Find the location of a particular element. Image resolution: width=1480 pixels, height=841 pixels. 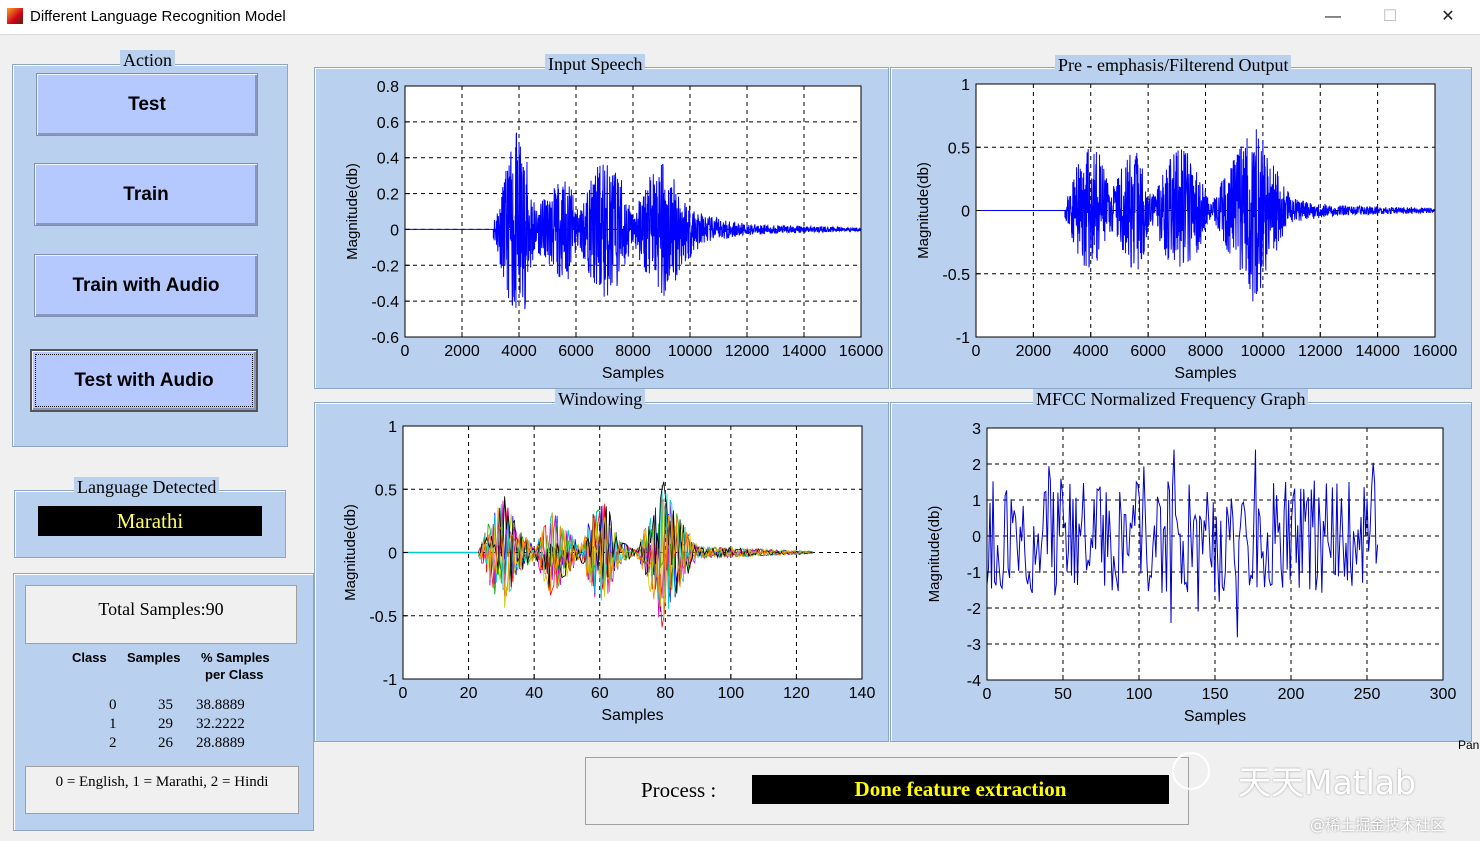

x-tick-label: 80 is located at coordinates (665, 693).